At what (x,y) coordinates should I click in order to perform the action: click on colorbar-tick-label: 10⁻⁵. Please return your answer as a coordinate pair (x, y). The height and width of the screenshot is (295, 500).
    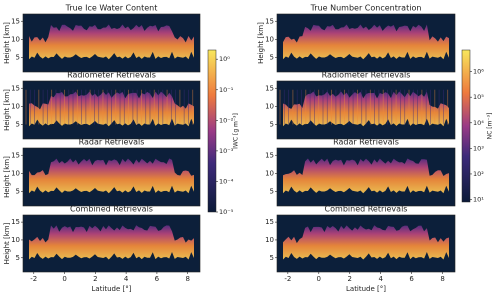
    Looking at the image, I should click on (226, 212).